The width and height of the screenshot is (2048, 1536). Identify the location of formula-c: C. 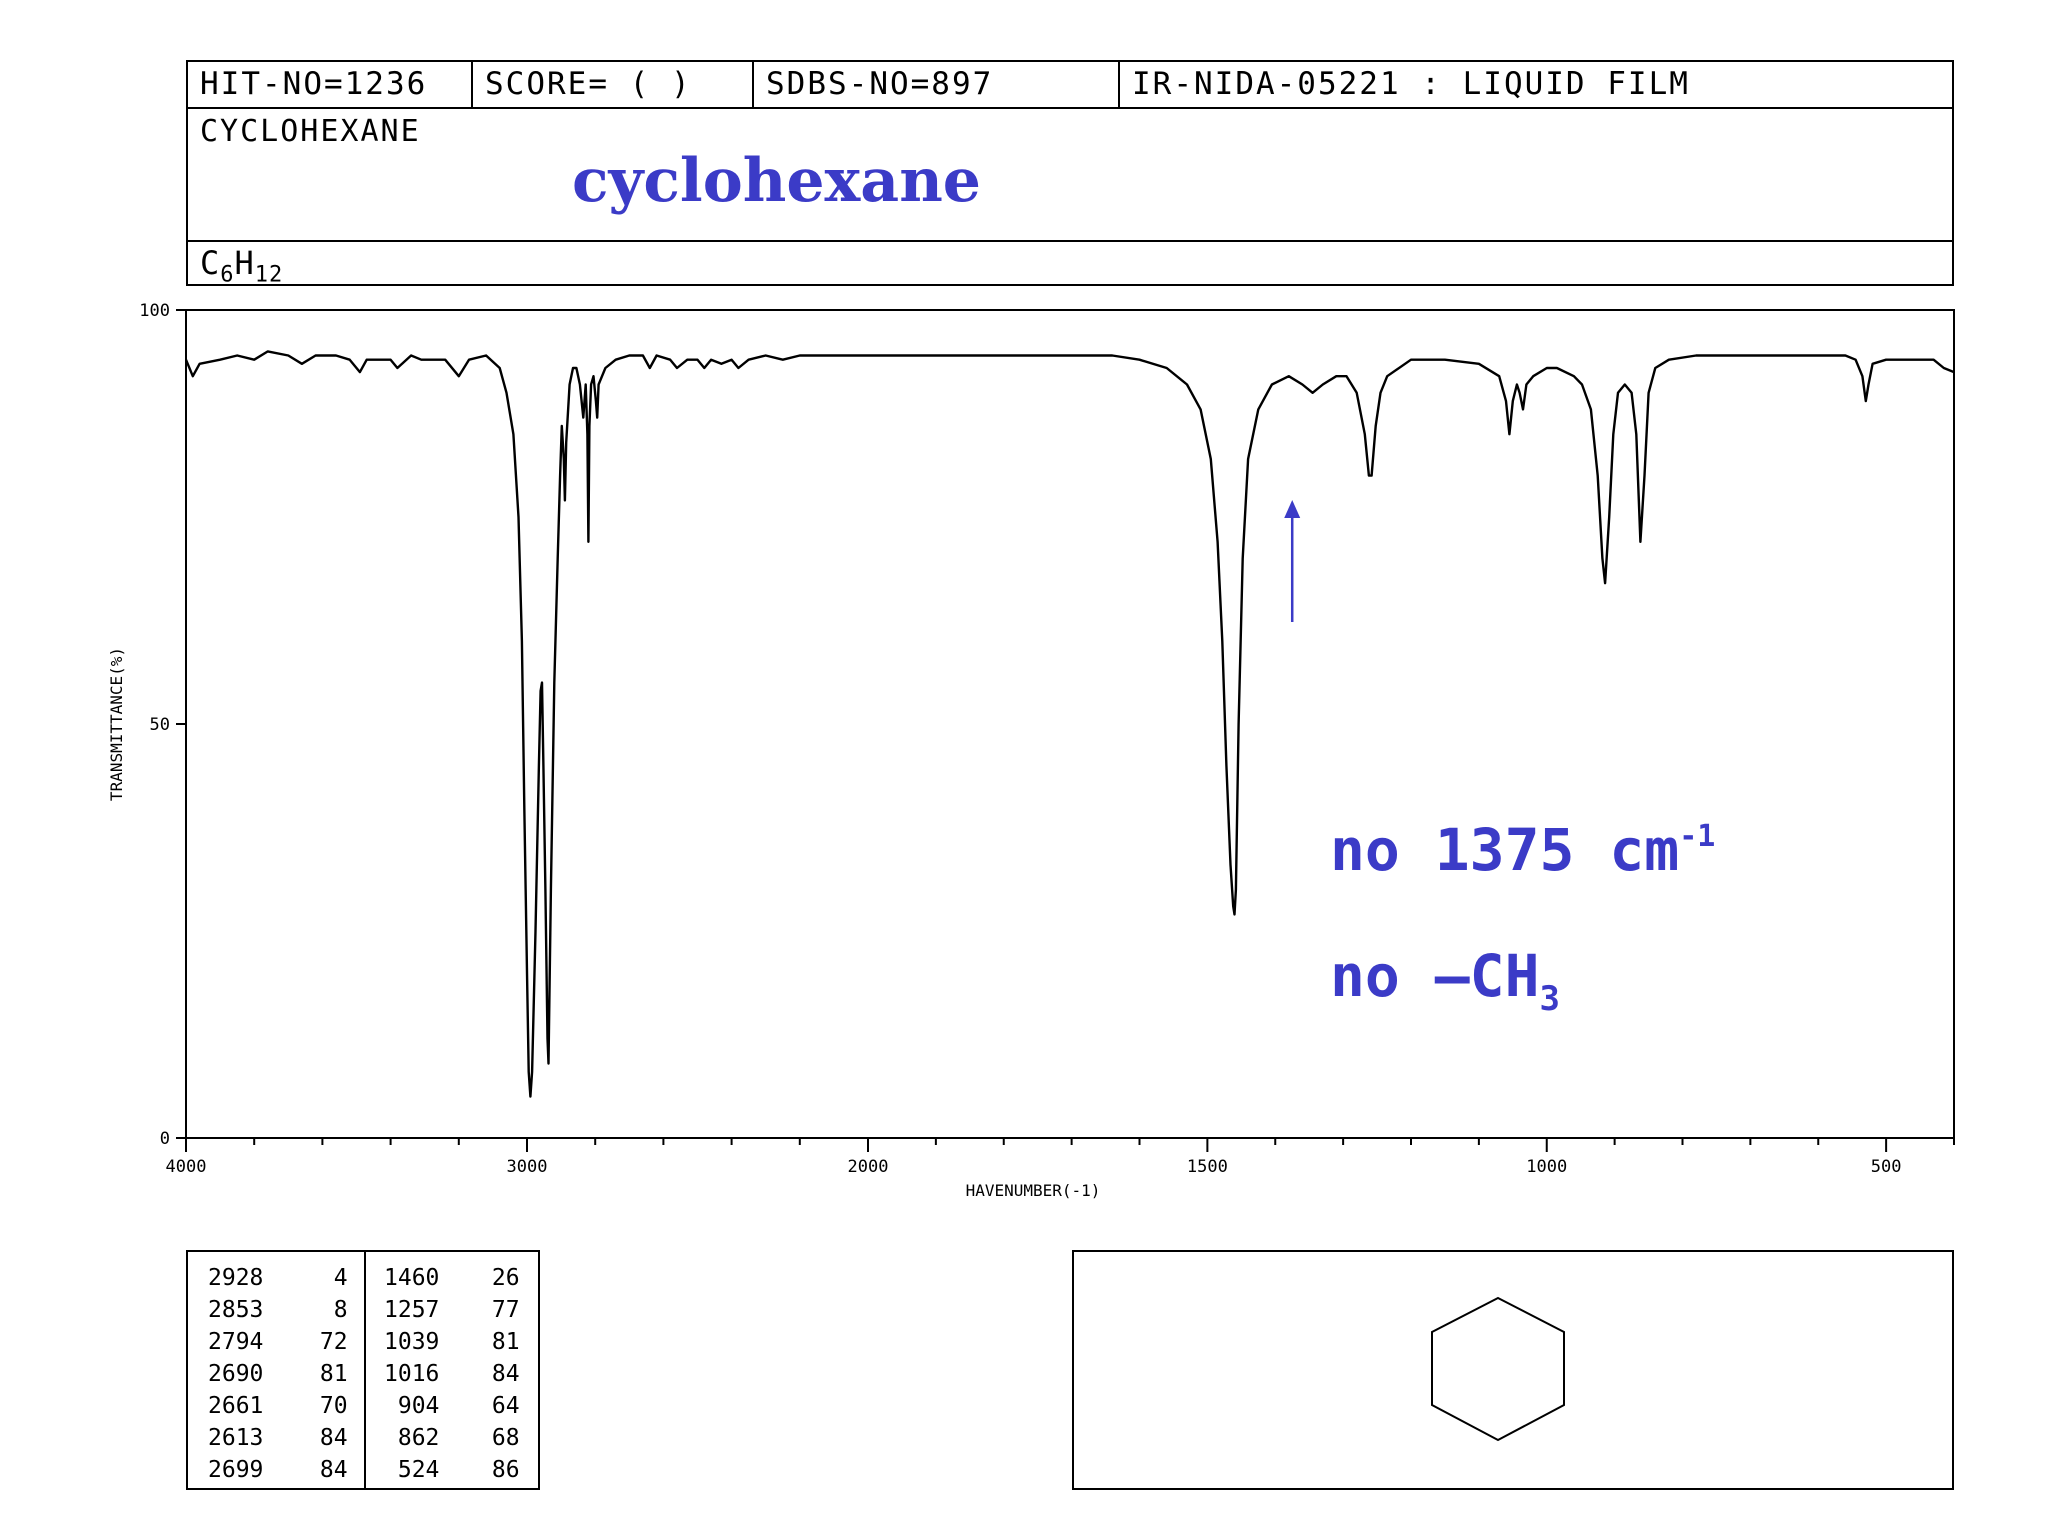
(210, 263).